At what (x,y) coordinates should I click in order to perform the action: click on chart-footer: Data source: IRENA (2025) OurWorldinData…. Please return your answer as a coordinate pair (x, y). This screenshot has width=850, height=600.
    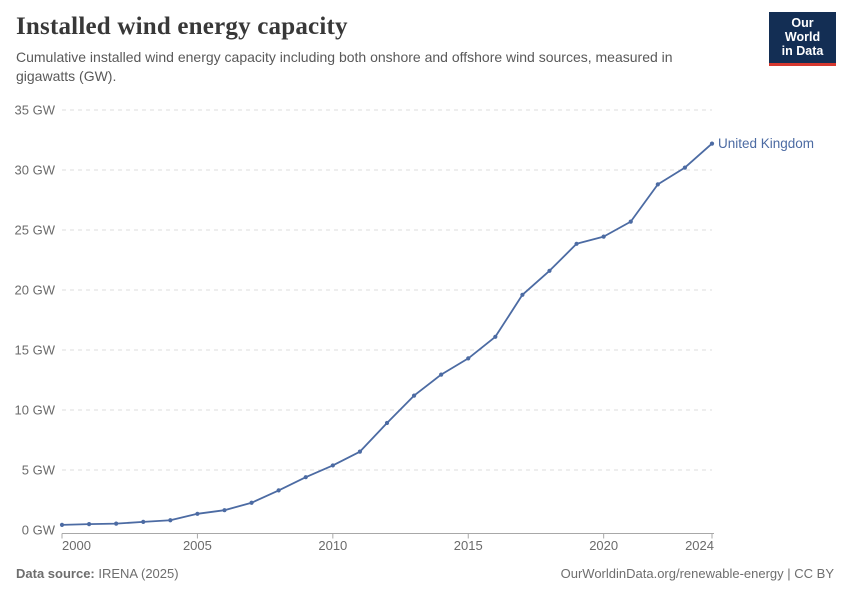
    Looking at the image, I should click on (425, 573).